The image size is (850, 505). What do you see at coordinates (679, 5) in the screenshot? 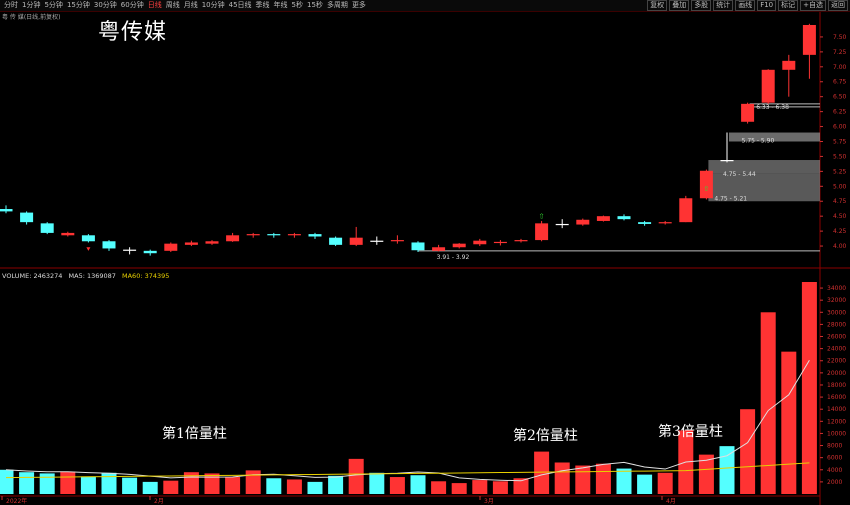
I see `toolbar-button-1: 叠加` at bounding box center [679, 5].